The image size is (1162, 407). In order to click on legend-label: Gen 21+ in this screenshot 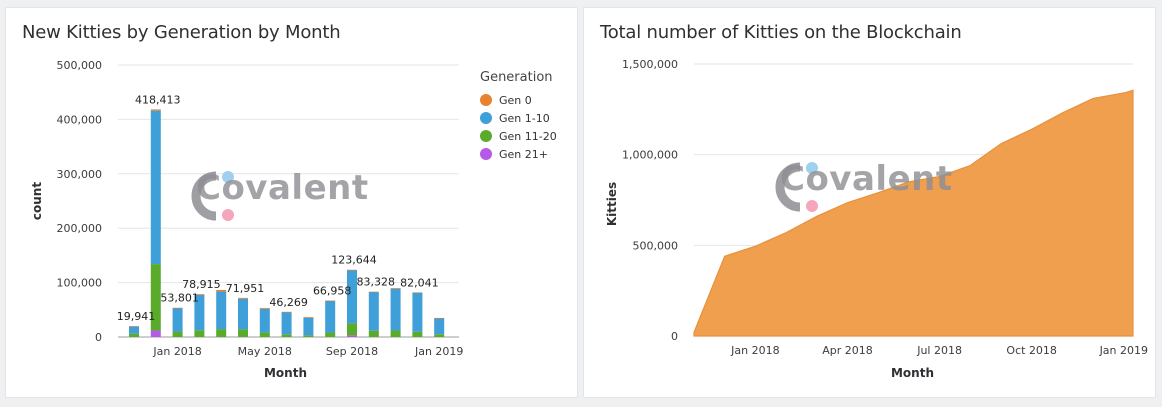, I will do `click(523, 154)`.